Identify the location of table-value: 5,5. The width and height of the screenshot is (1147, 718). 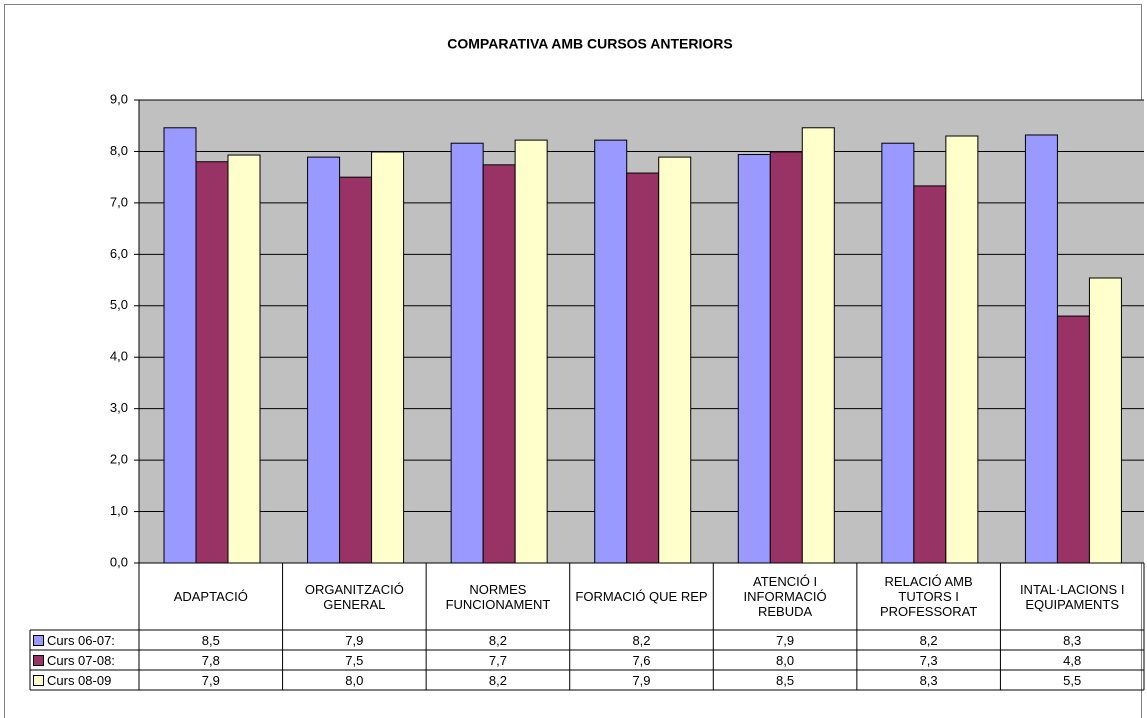
(1072, 680).